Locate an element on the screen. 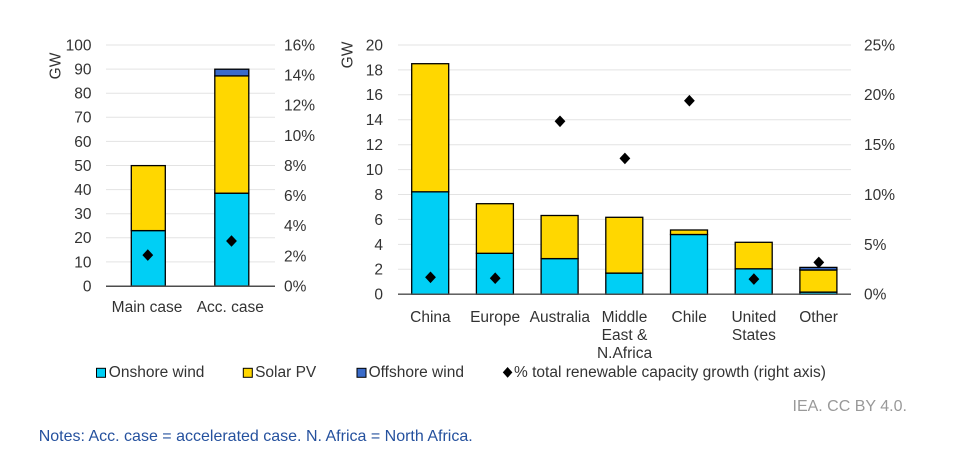  svg-text: United is located at coordinates (753, 317).